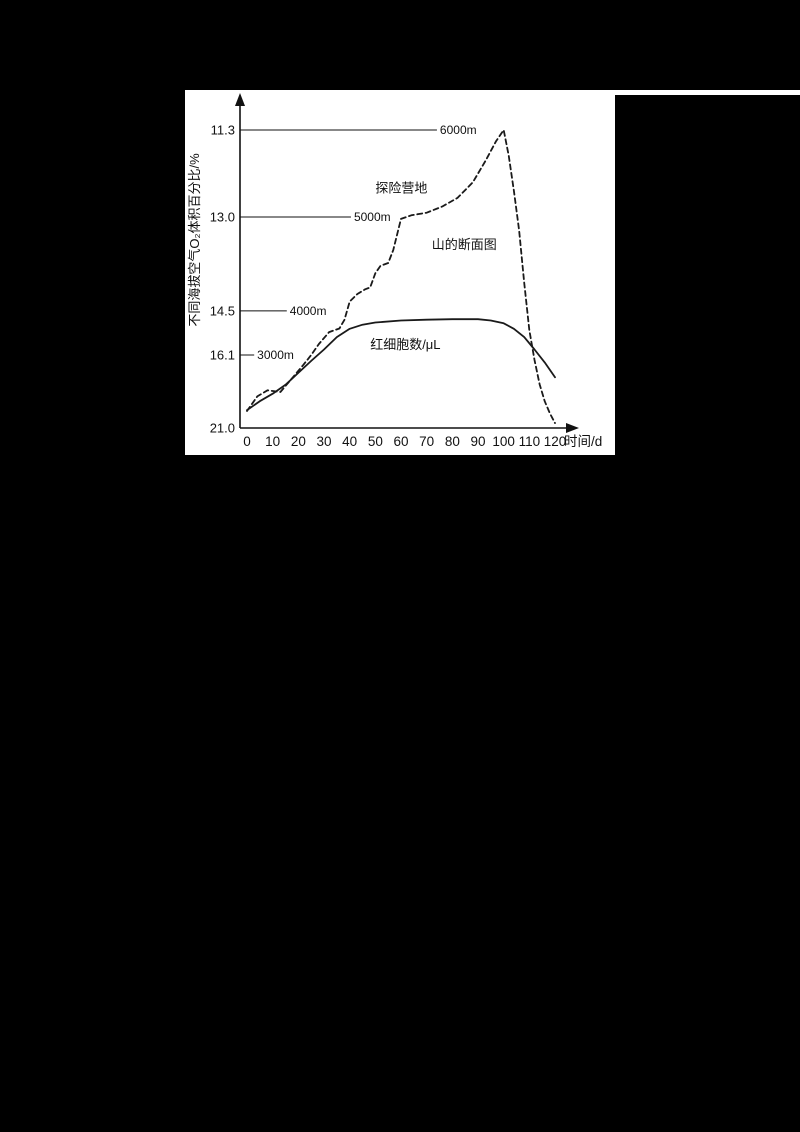  What do you see at coordinates (375, 441) in the screenshot?
I see `x-tick-label: 50` at bounding box center [375, 441].